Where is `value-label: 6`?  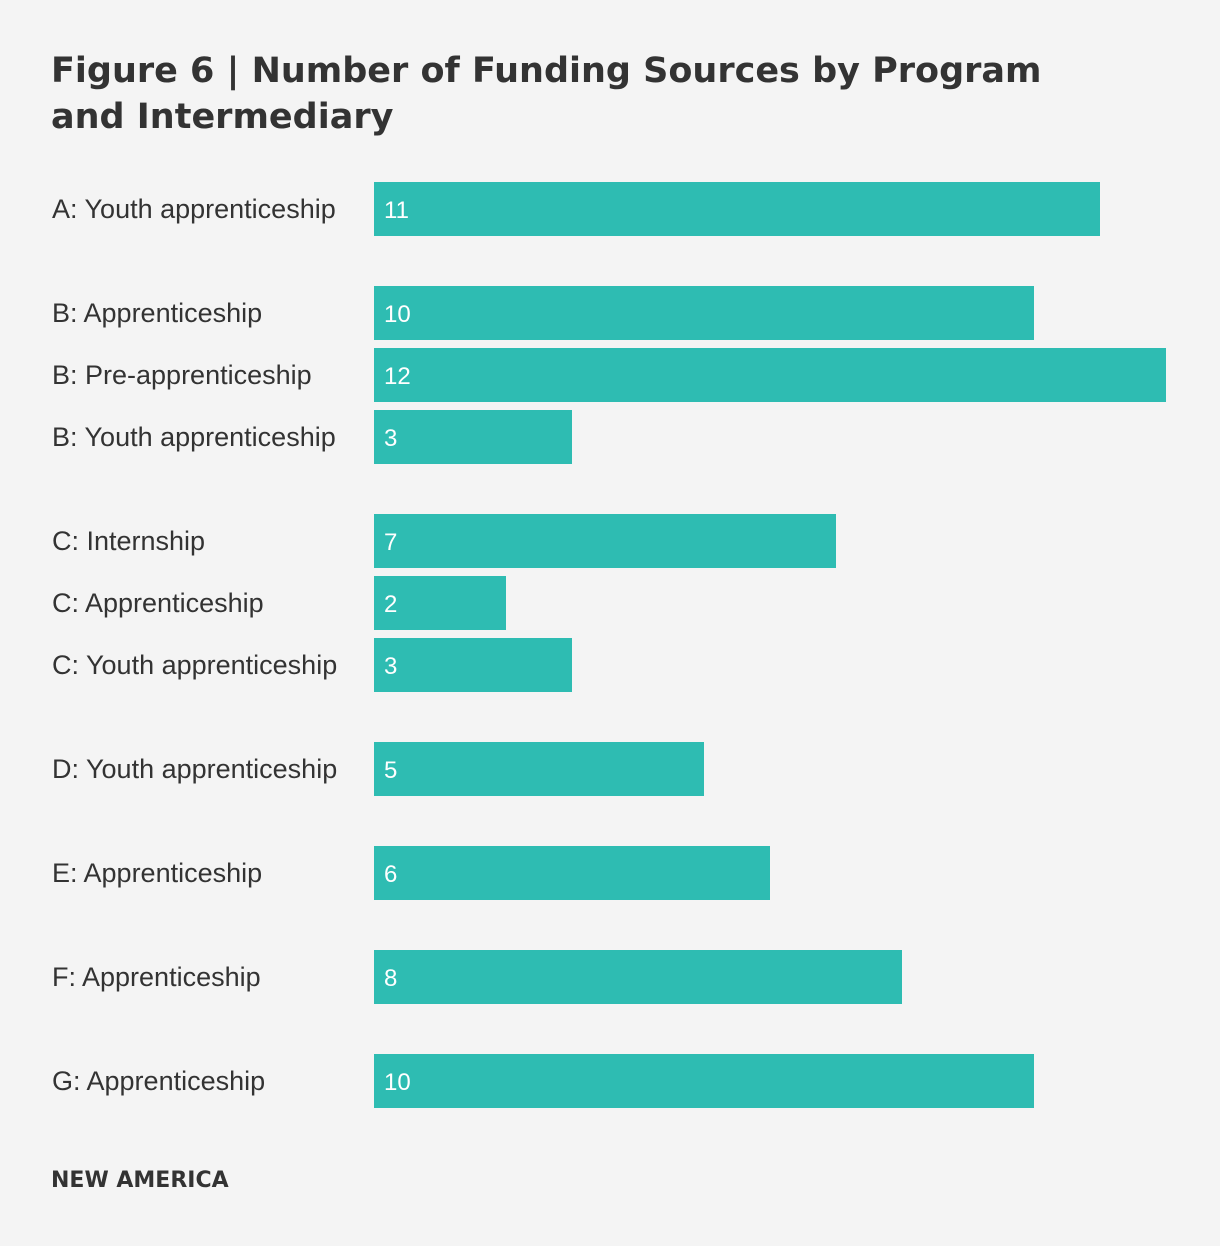
value-label: 6 is located at coordinates (390, 874).